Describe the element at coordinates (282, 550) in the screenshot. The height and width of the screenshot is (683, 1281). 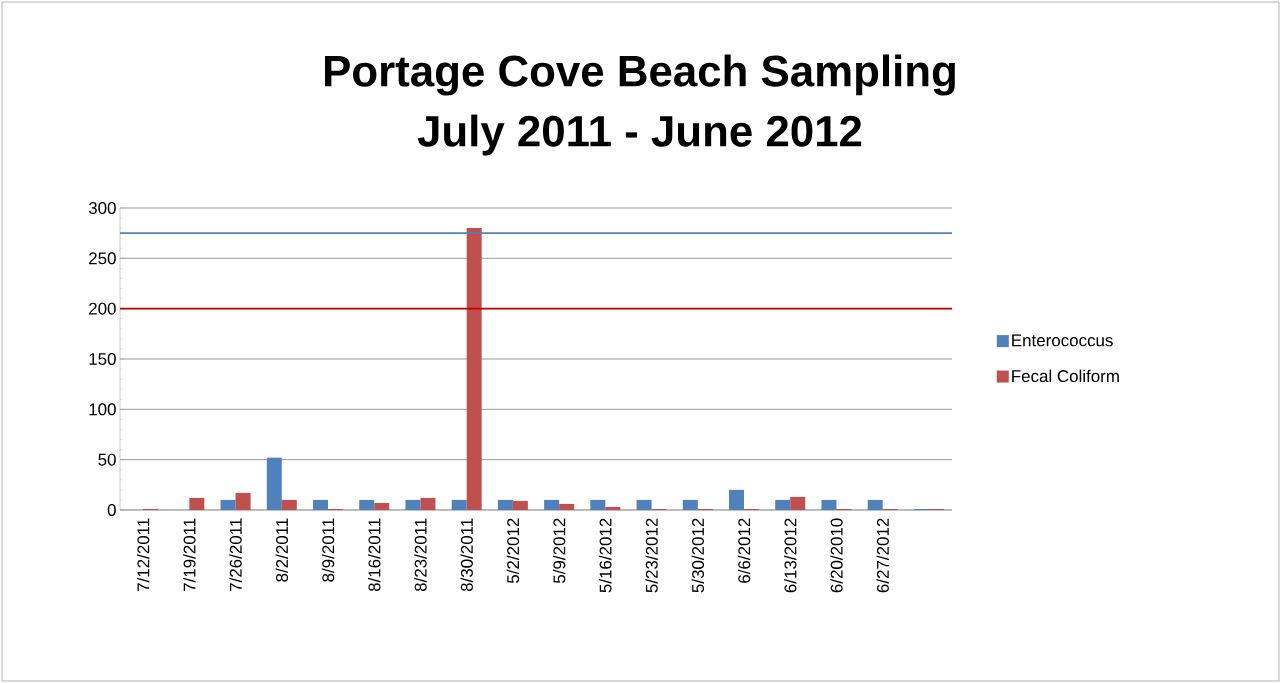
I see `x-tick-label: 8/2/2011` at that location.